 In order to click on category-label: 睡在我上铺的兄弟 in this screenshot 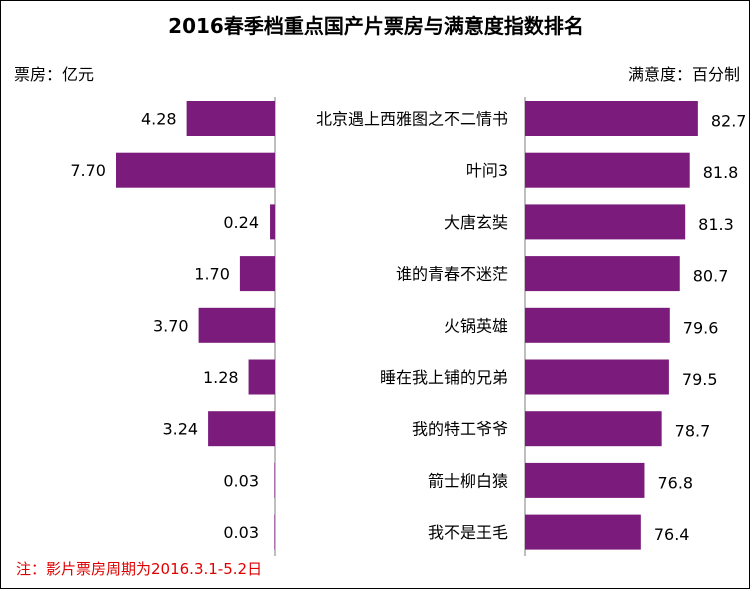, I will do `click(444, 377)`.